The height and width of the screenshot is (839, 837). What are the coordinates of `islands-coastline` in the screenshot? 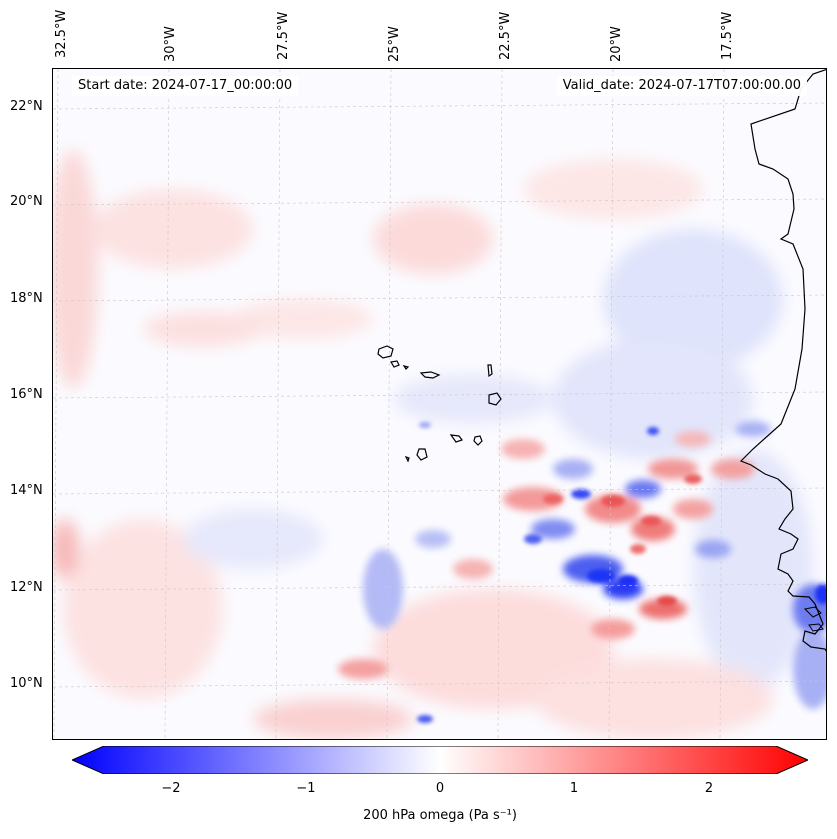 It's located at (439, 404).